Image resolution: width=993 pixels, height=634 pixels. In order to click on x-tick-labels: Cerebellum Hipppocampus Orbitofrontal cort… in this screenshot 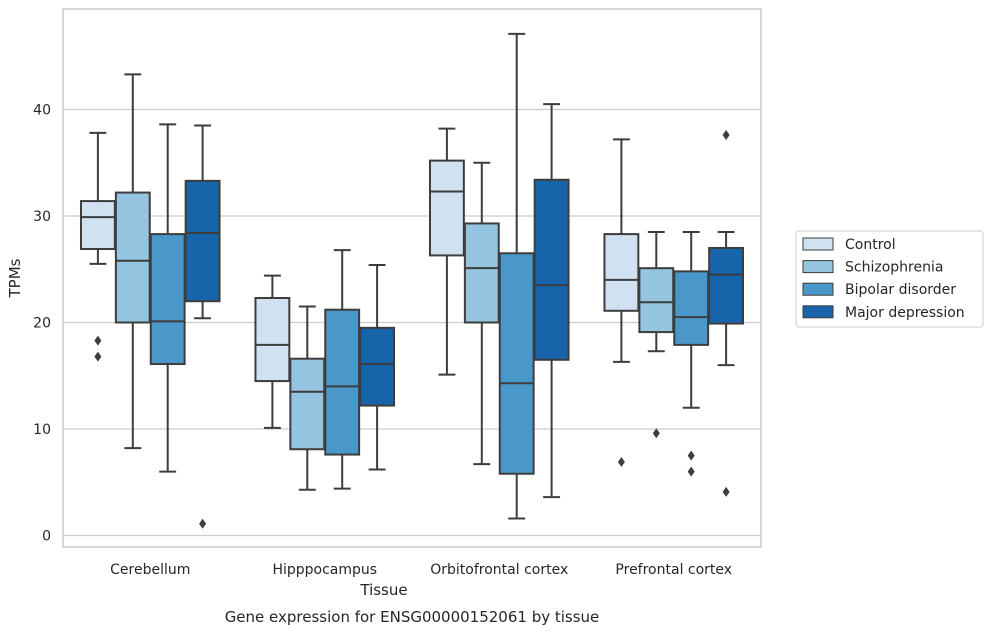, I will do `click(421, 570)`.